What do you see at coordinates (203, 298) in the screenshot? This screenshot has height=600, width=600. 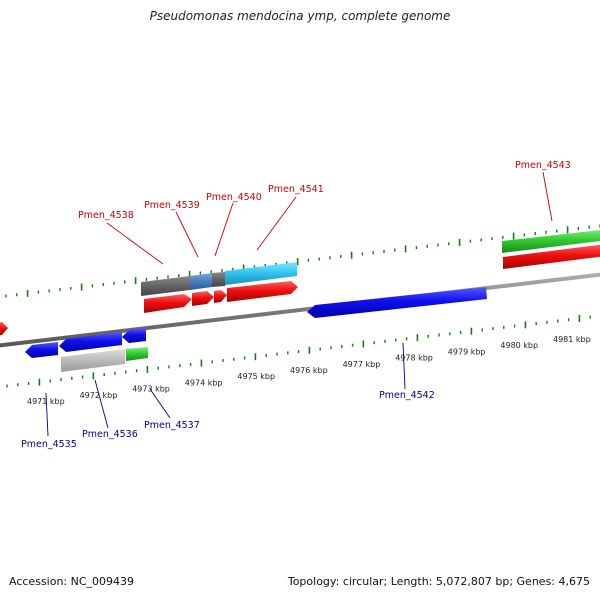 I see `feature-pmen-4539-red` at bounding box center [203, 298].